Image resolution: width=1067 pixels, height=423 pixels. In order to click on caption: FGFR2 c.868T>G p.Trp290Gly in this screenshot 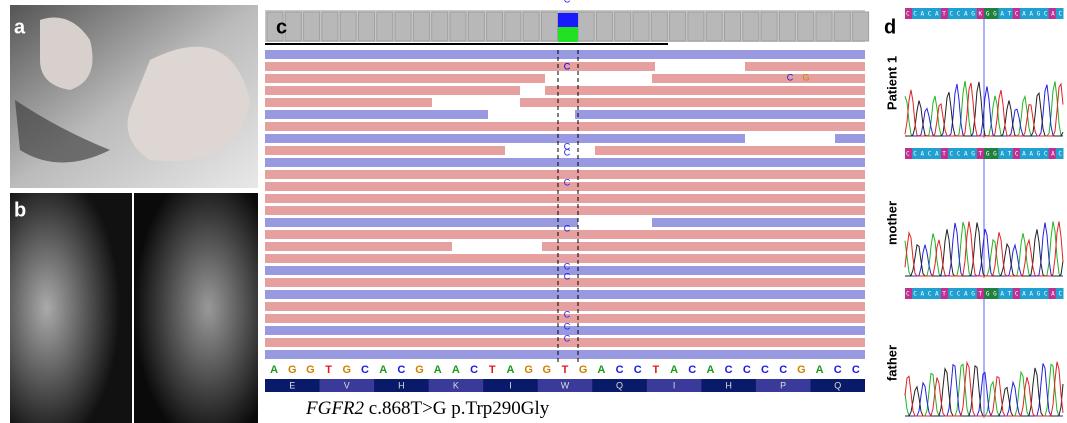, I will do `click(427, 408)`.